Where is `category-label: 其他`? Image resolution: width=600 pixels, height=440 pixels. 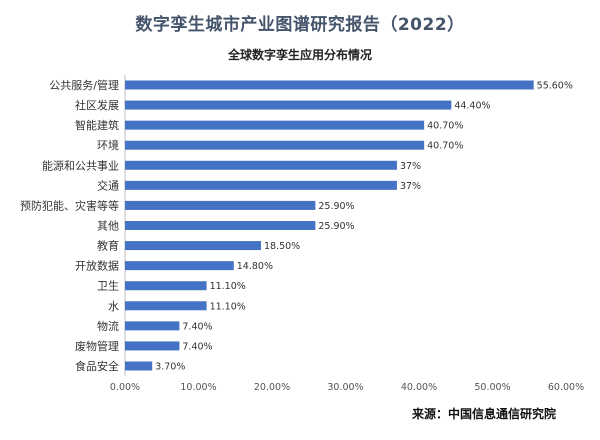
category-label: 其他 is located at coordinates (108, 226).